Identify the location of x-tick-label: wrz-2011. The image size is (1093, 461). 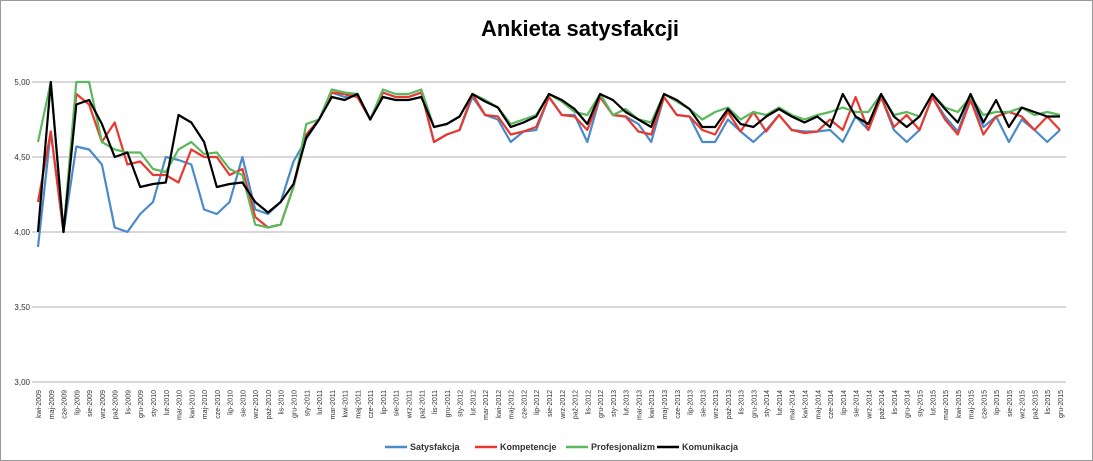
(409, 404).